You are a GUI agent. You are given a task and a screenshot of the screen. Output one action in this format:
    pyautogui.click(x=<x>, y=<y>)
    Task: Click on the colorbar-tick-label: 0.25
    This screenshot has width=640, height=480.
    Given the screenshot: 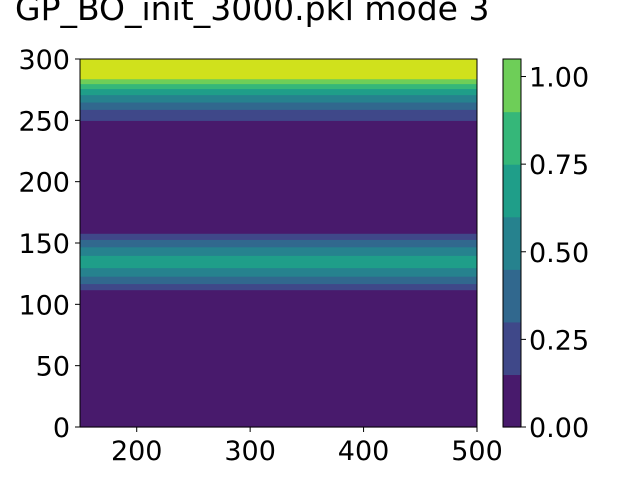 What is the action you would take?
    pyautogui.click(x=559, y=340)
    